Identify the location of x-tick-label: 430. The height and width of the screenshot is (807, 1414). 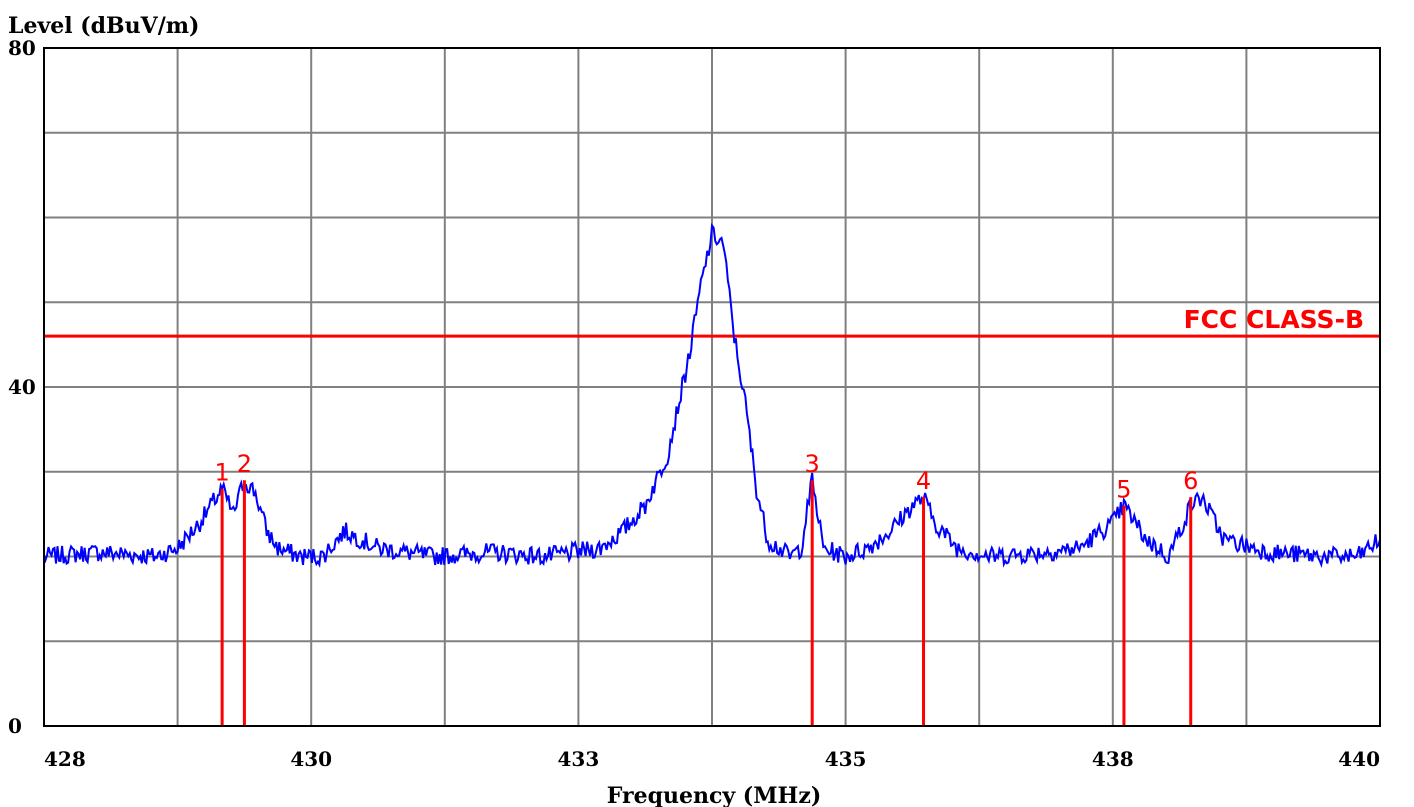
(311, 759).